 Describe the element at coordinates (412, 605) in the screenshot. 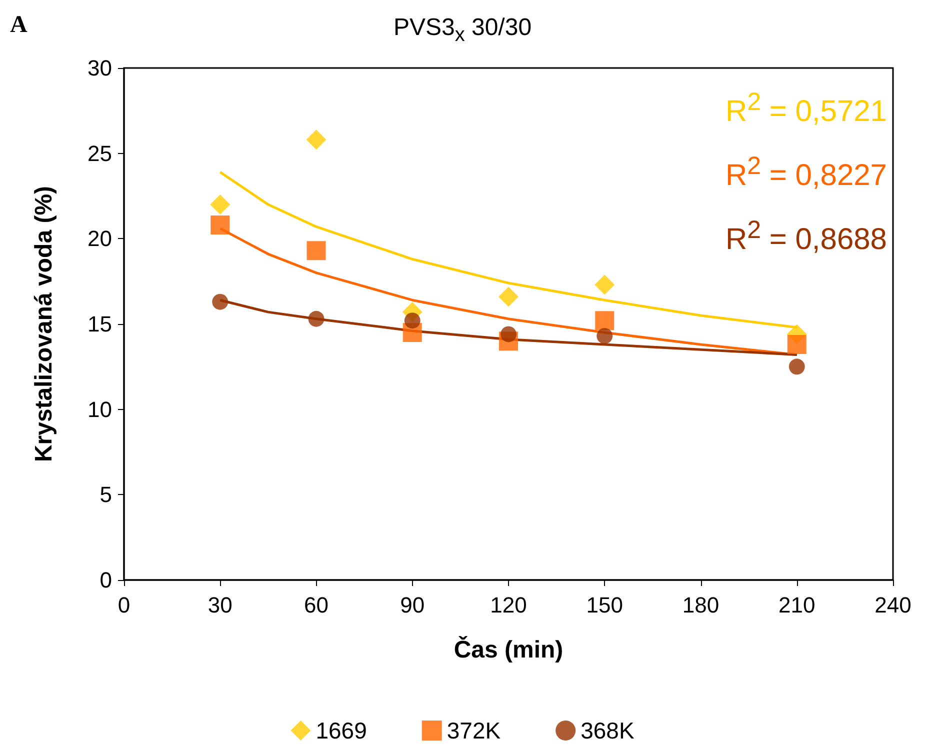

I see `x-tick-label: 90` at that location.